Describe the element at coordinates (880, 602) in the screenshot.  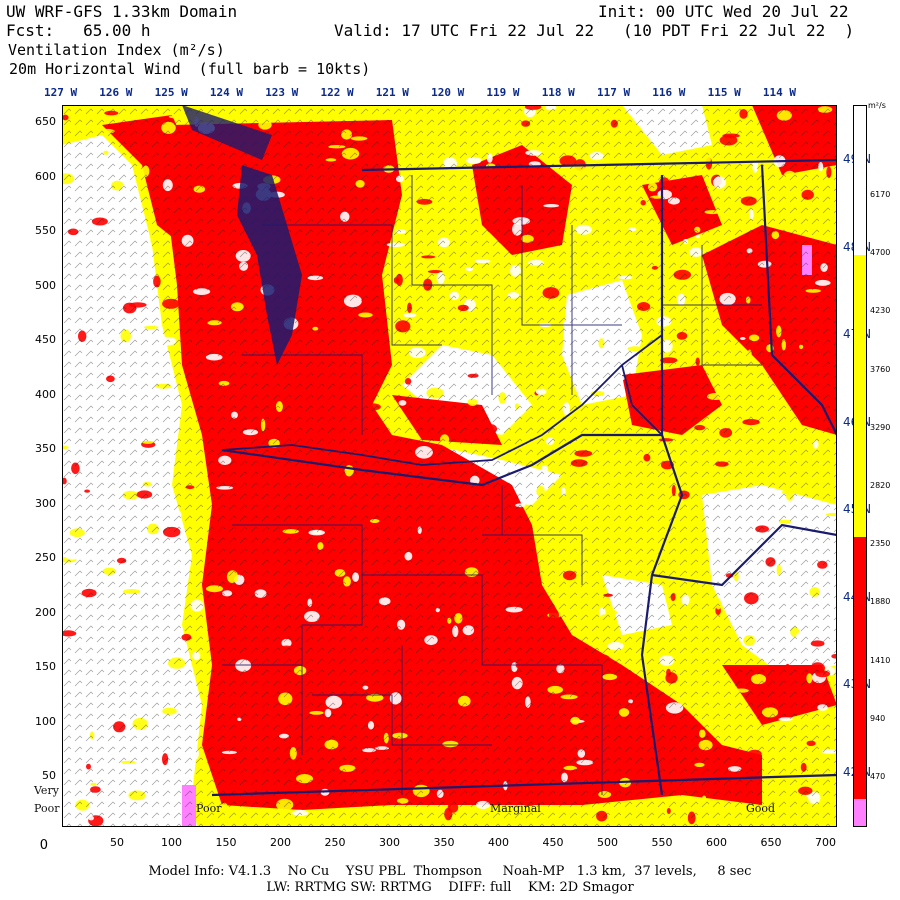
I see `colorbar-tick-label: 1880` at that location.